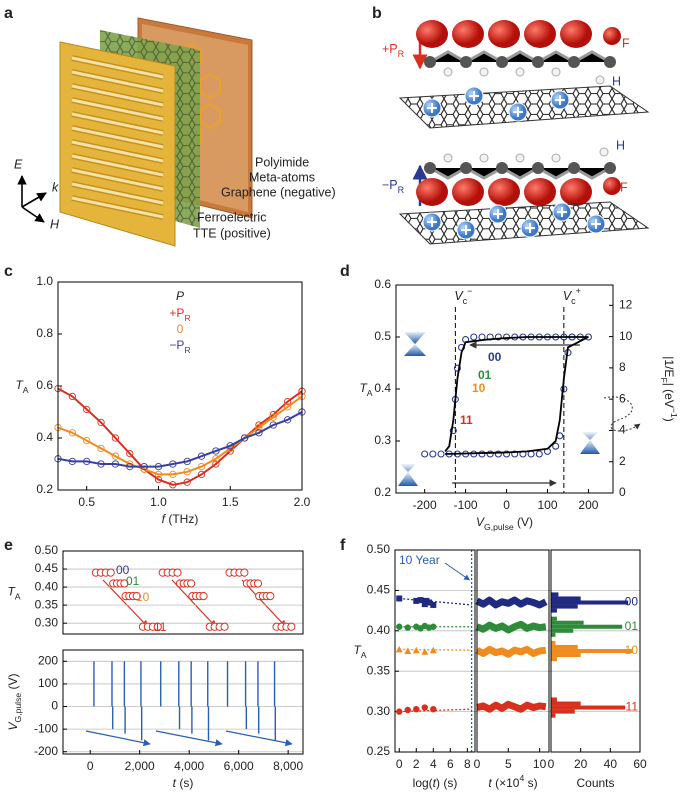 The height and width of the screenshot is (792, 685). What do you see at coordinates (47, 604) in the screenshot?
I see `y-tick-label: 0.35` at bounding box center [47, 604].